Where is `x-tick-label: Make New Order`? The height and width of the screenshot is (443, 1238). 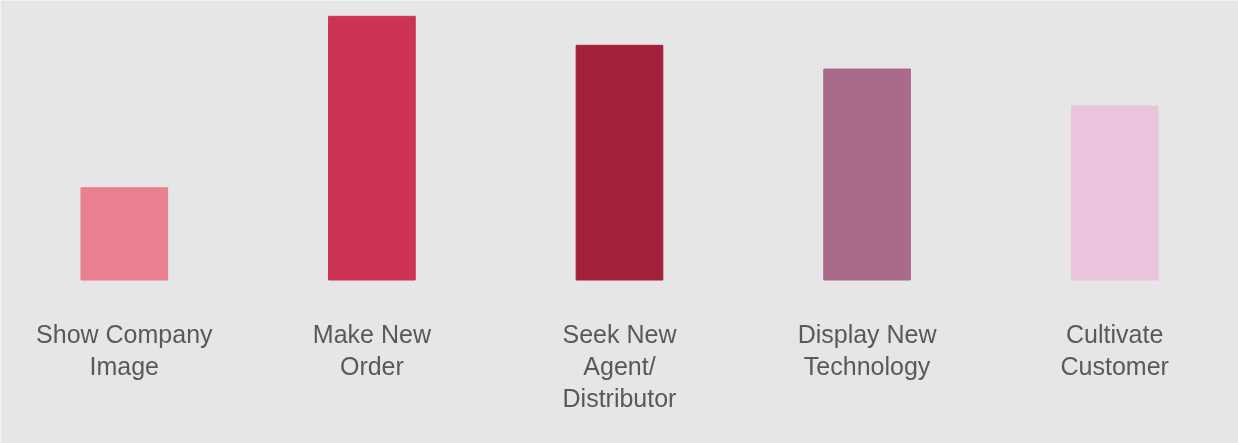
x-tick-label: Make New Order is located at coordinates (372, 349).